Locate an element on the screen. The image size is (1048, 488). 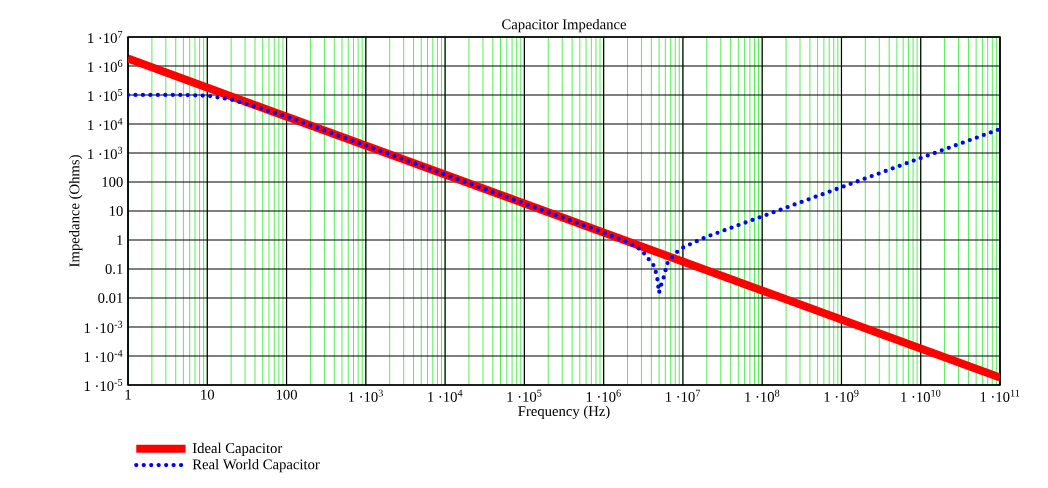
y-tick-label: 1 is located at coordinates (120, 240).